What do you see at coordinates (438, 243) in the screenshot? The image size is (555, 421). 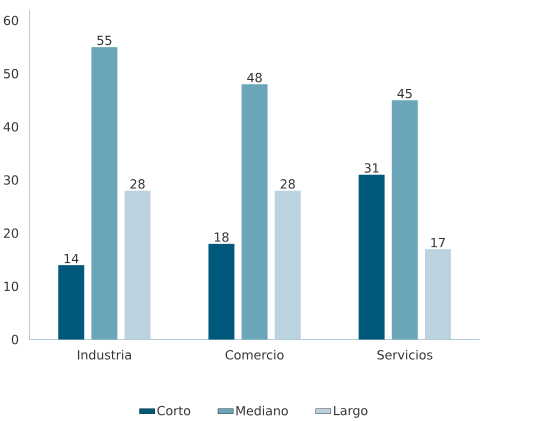 I see `data-label: 17` at bounding box center [438, 243].